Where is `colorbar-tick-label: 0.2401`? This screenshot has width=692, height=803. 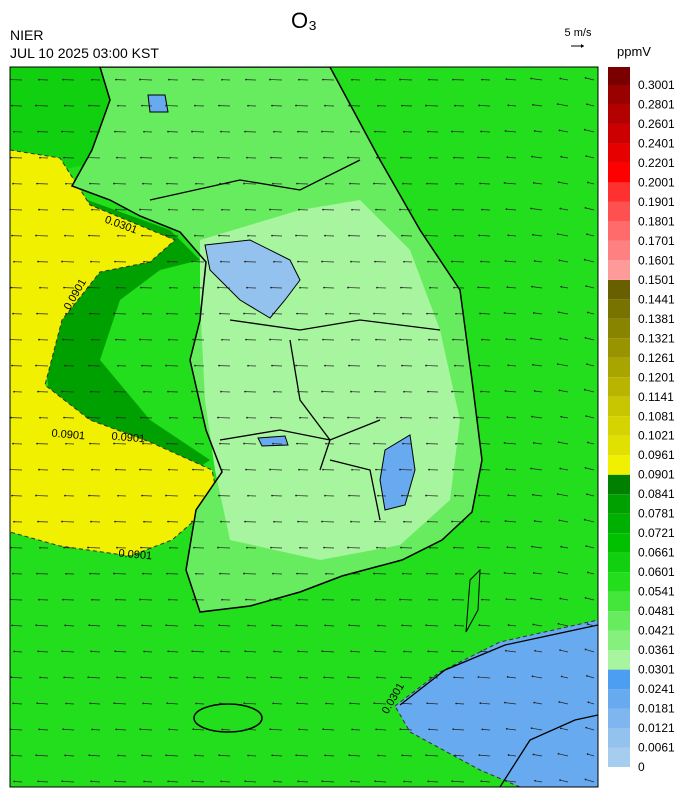 colorbar-tick-label: 0.2401 is located at coordinates (656, 143).